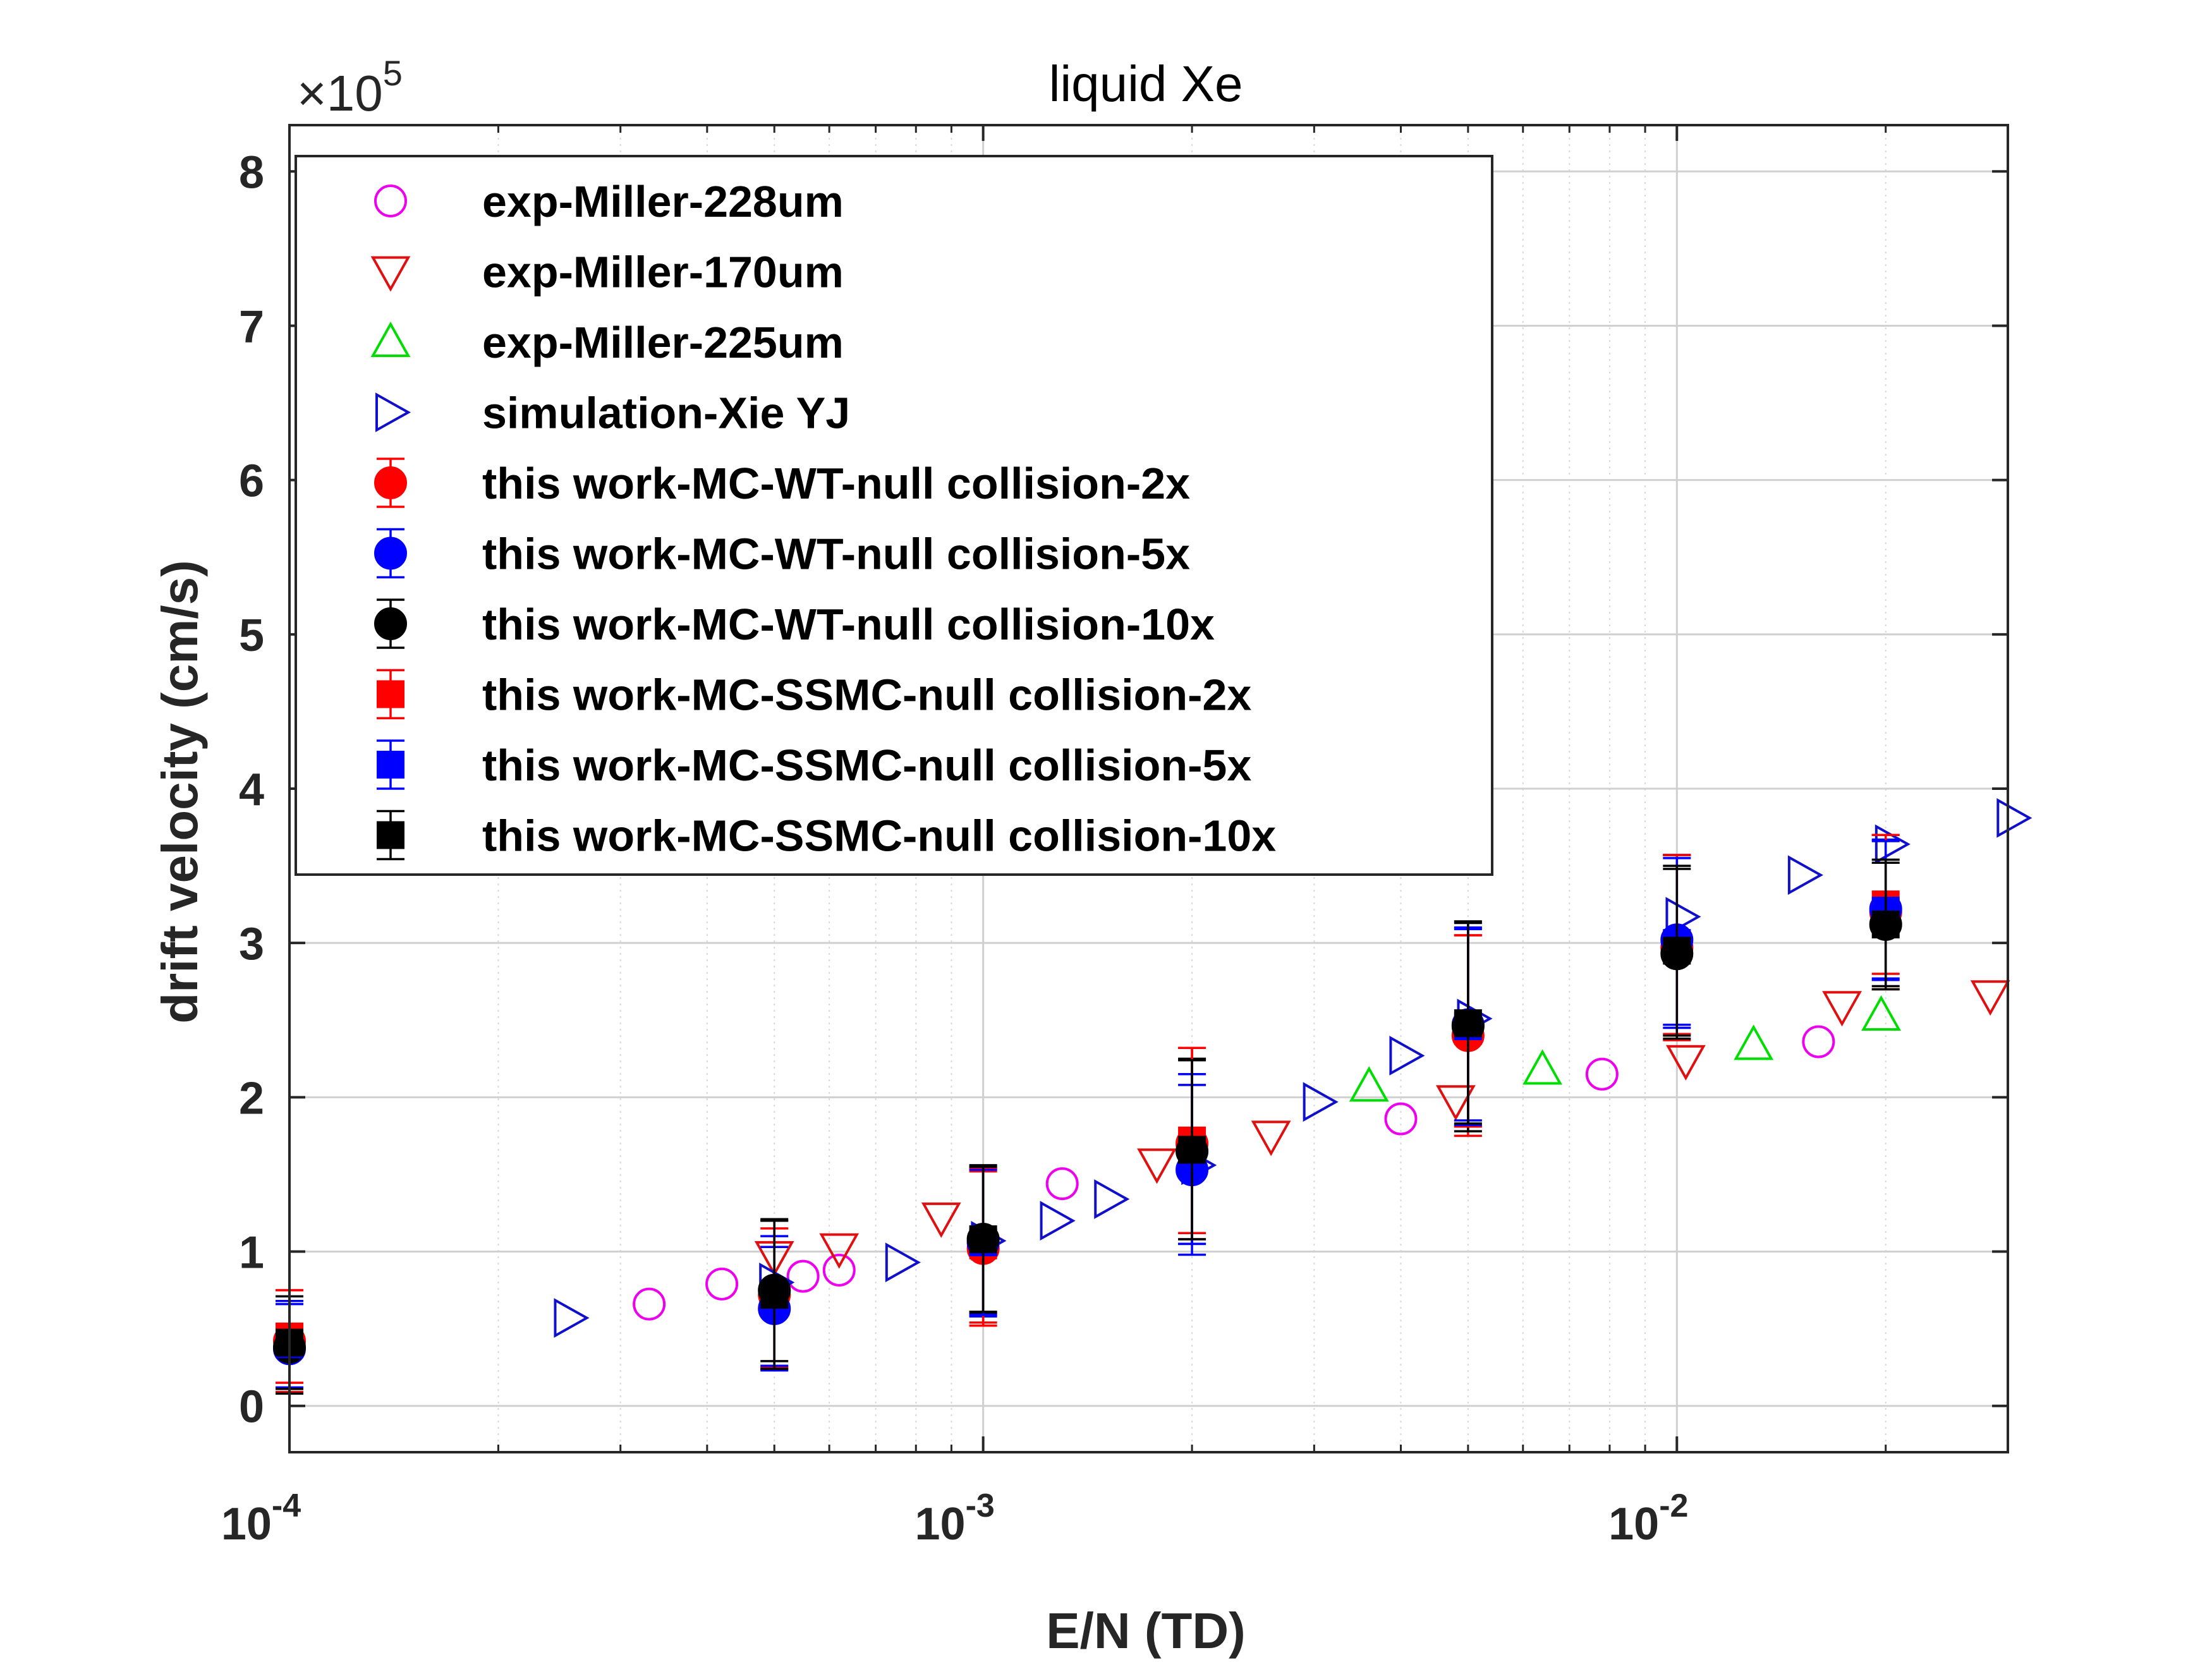 This screenshot has height=1662, width=2212. What do you see at coordinates (251, 1098) in the screenshot?
I see `y-tick-label: 2` at bounding box center [251, 1098].